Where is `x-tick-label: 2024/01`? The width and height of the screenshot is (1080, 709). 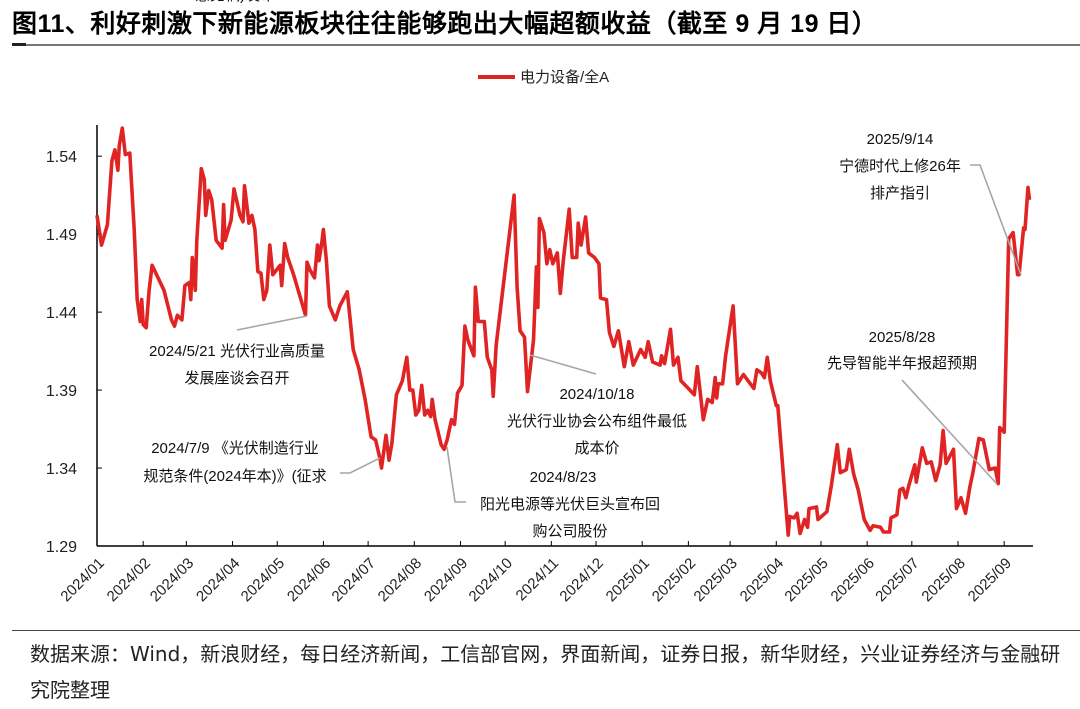 x-tick-label: 2024/01 is located at coordinates (82, 580).